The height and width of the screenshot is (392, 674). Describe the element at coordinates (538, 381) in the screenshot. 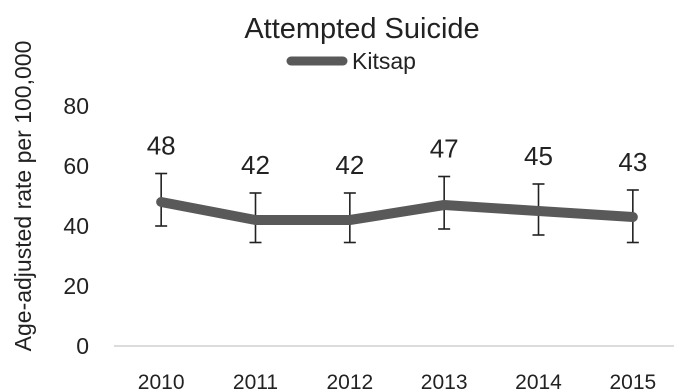

I see `x-tick-label: 2014` at that location.